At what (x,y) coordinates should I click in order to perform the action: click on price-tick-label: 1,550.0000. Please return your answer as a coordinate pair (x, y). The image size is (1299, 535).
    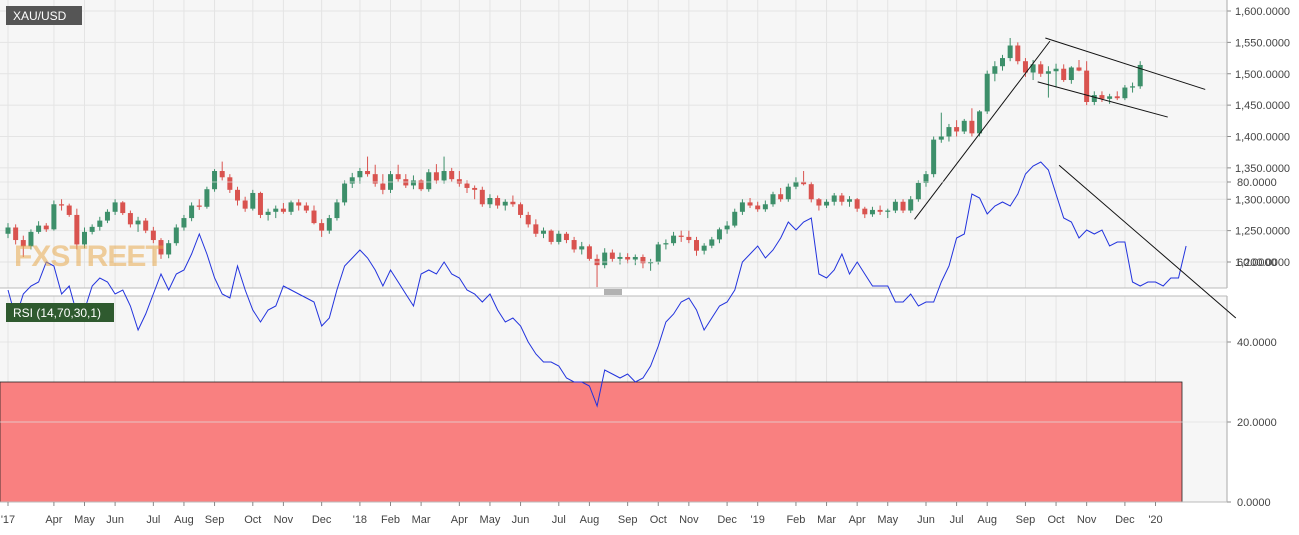
    Looking at the image, I should click on (1262, 43).